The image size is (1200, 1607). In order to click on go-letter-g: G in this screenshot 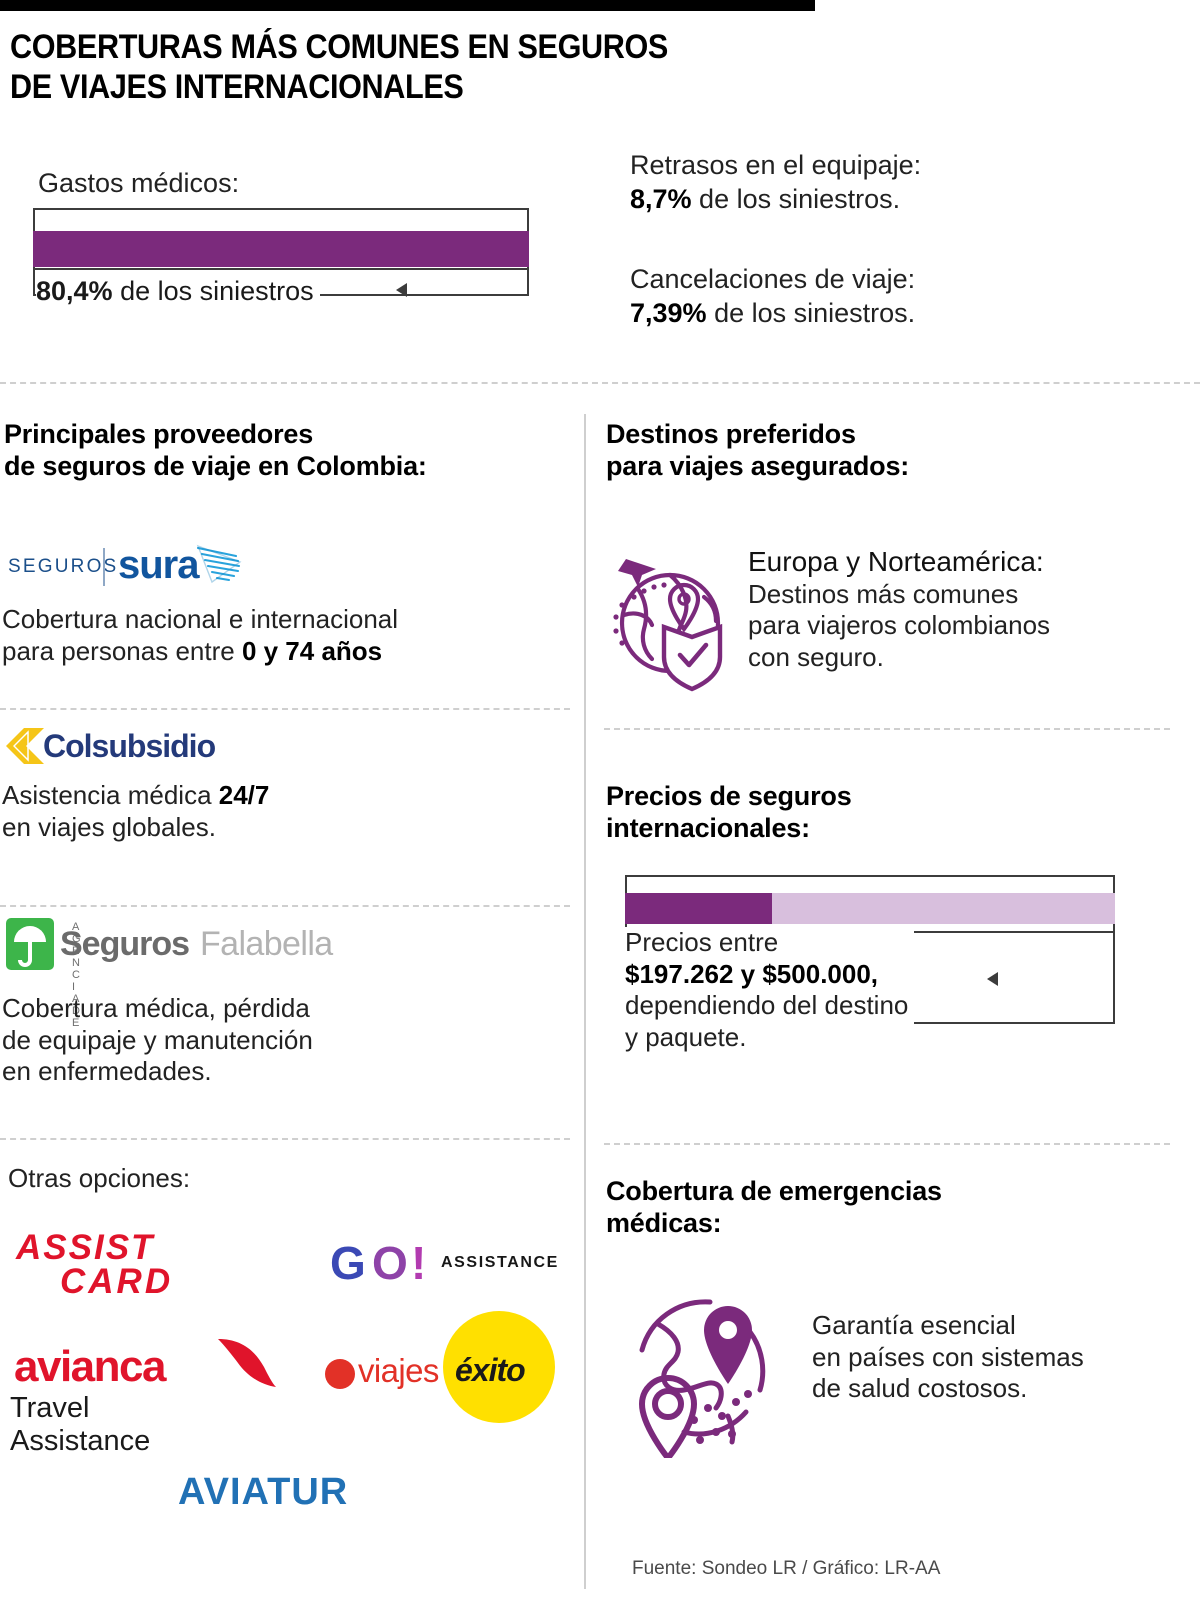, I will do `click(348, 1263)`.